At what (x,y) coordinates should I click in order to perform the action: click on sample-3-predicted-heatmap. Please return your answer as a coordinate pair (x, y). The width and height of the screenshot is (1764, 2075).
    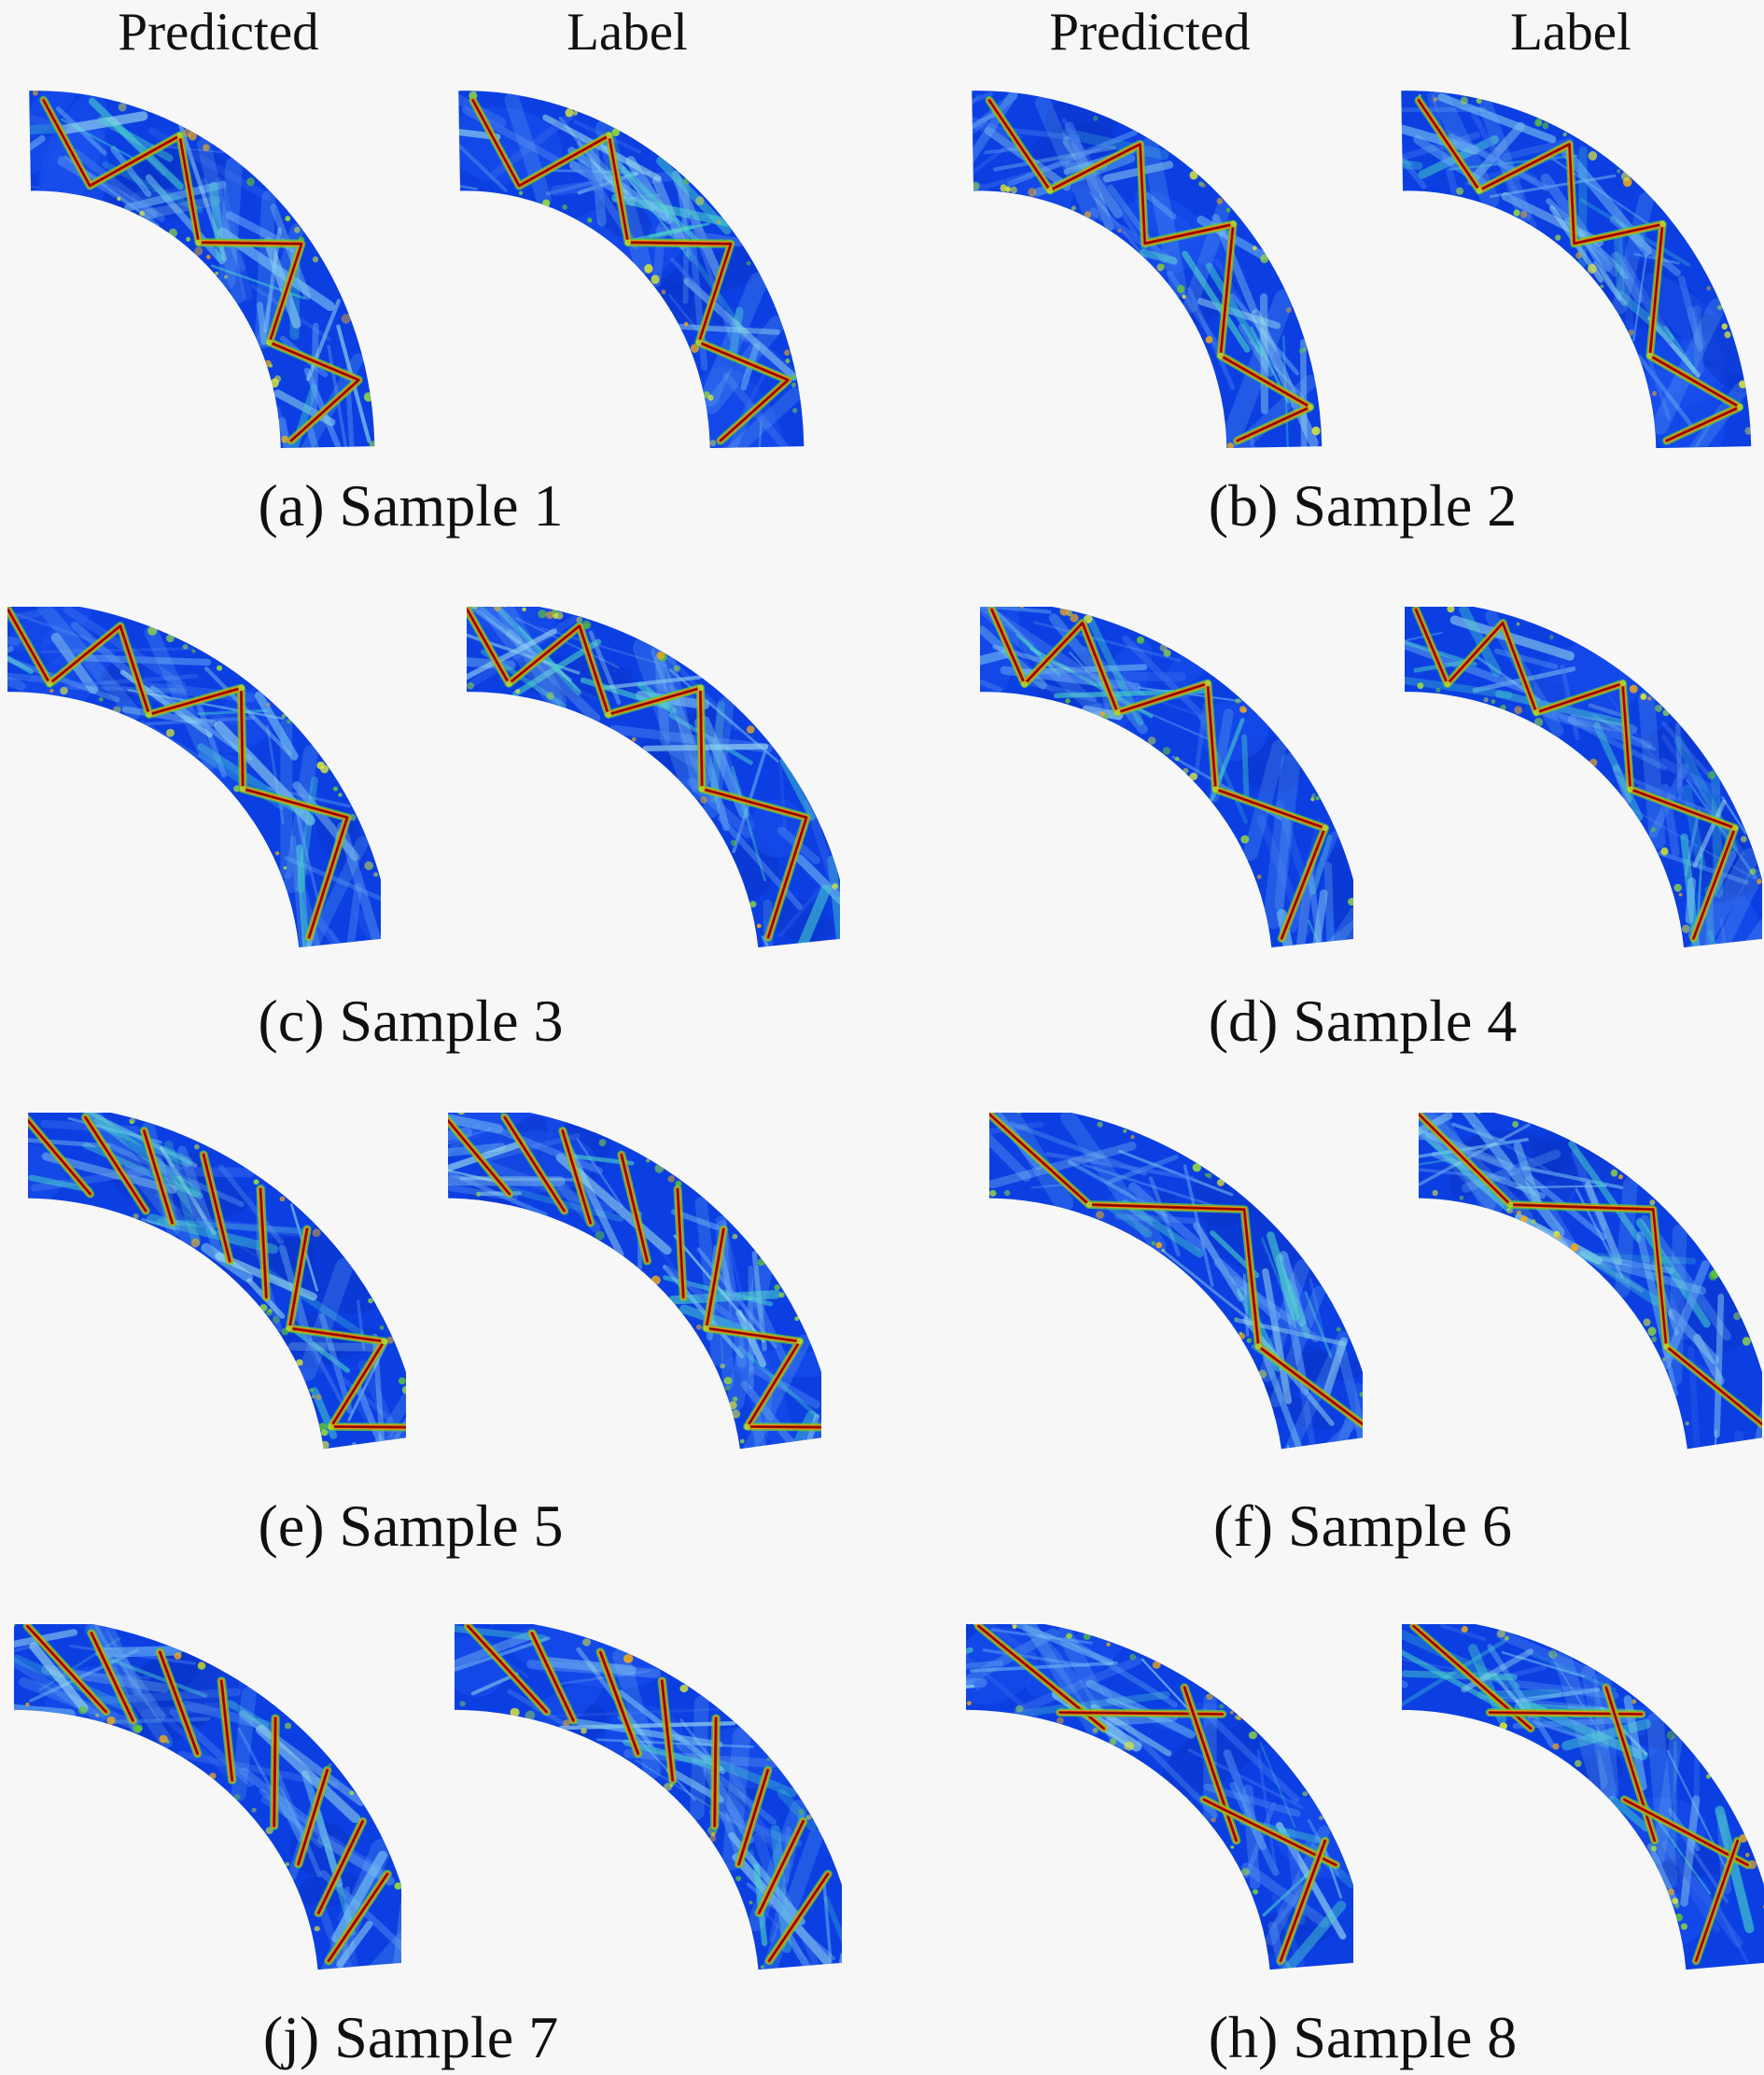
    Looking at the image, I should click on (194, 777).